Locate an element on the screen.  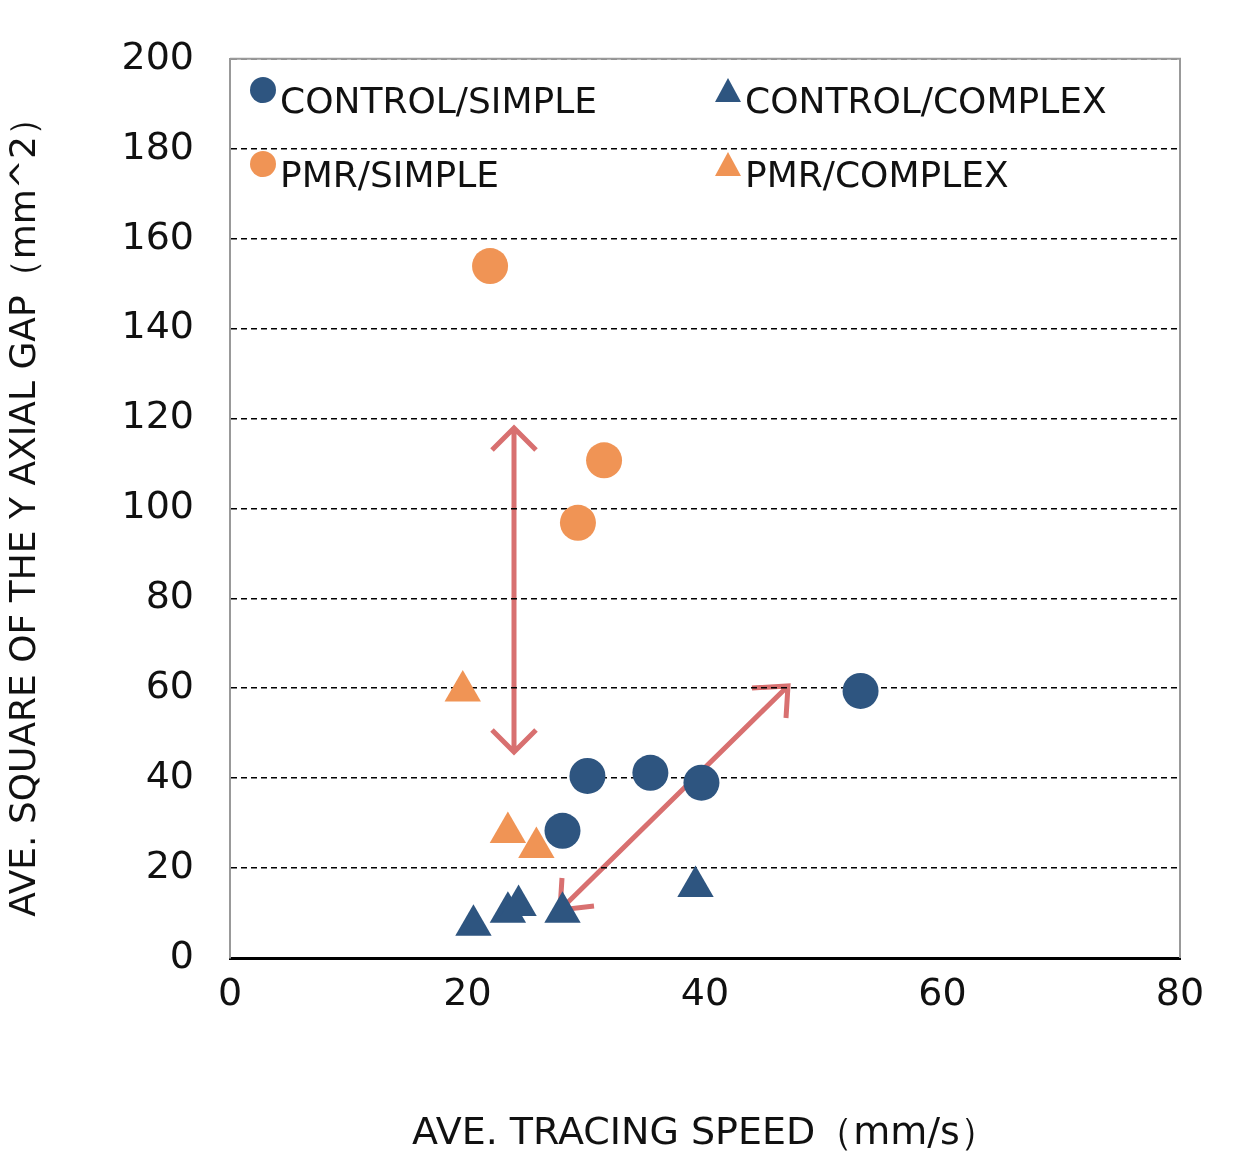
y-tick-label: 60 is located at coordinates (169, 685).